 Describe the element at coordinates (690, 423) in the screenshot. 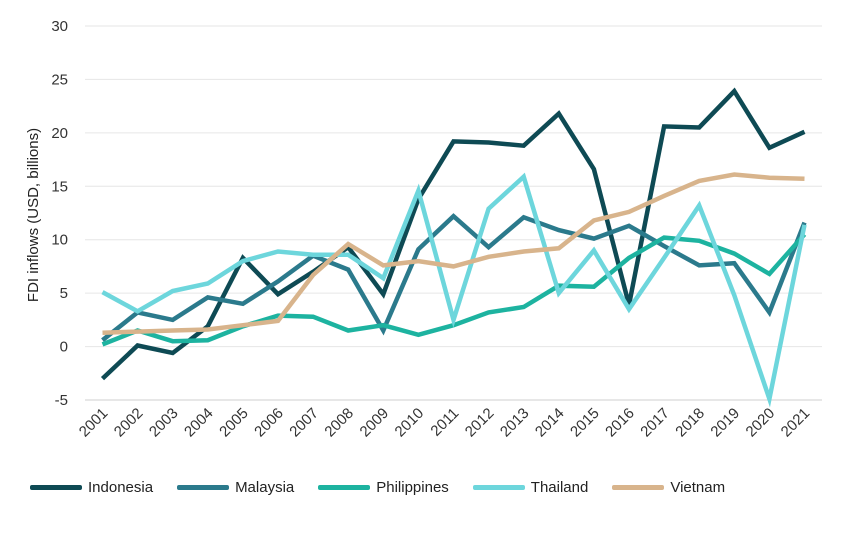

I see `x-tick-label: 2018` at that location.